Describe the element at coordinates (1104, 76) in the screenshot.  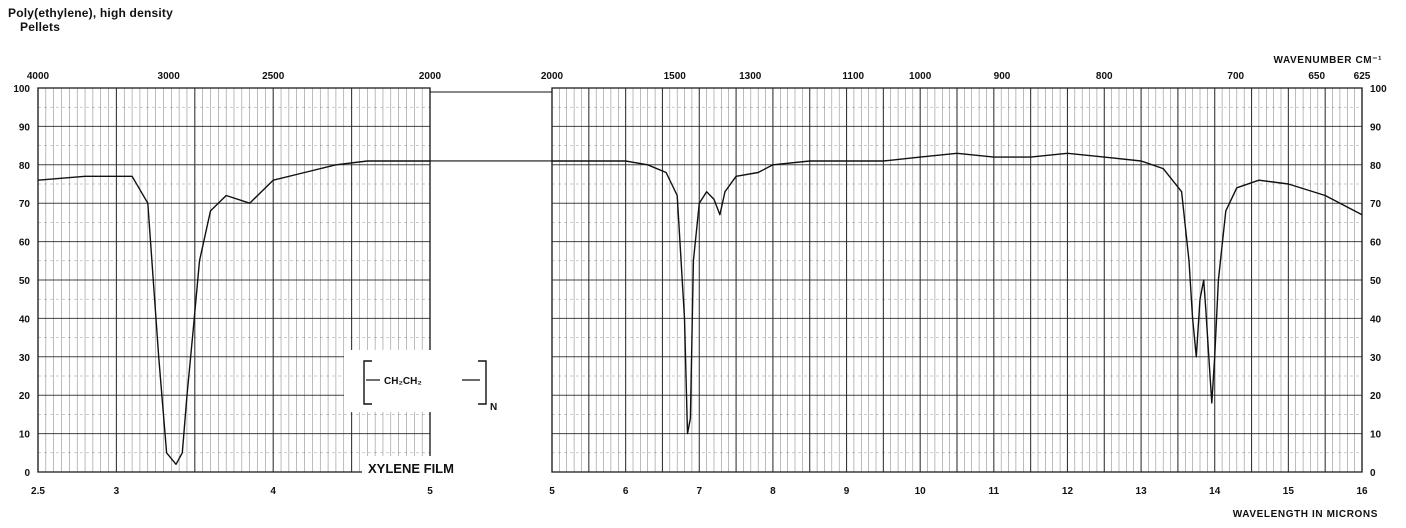
I see `x2-tick-label: 800` at that location.